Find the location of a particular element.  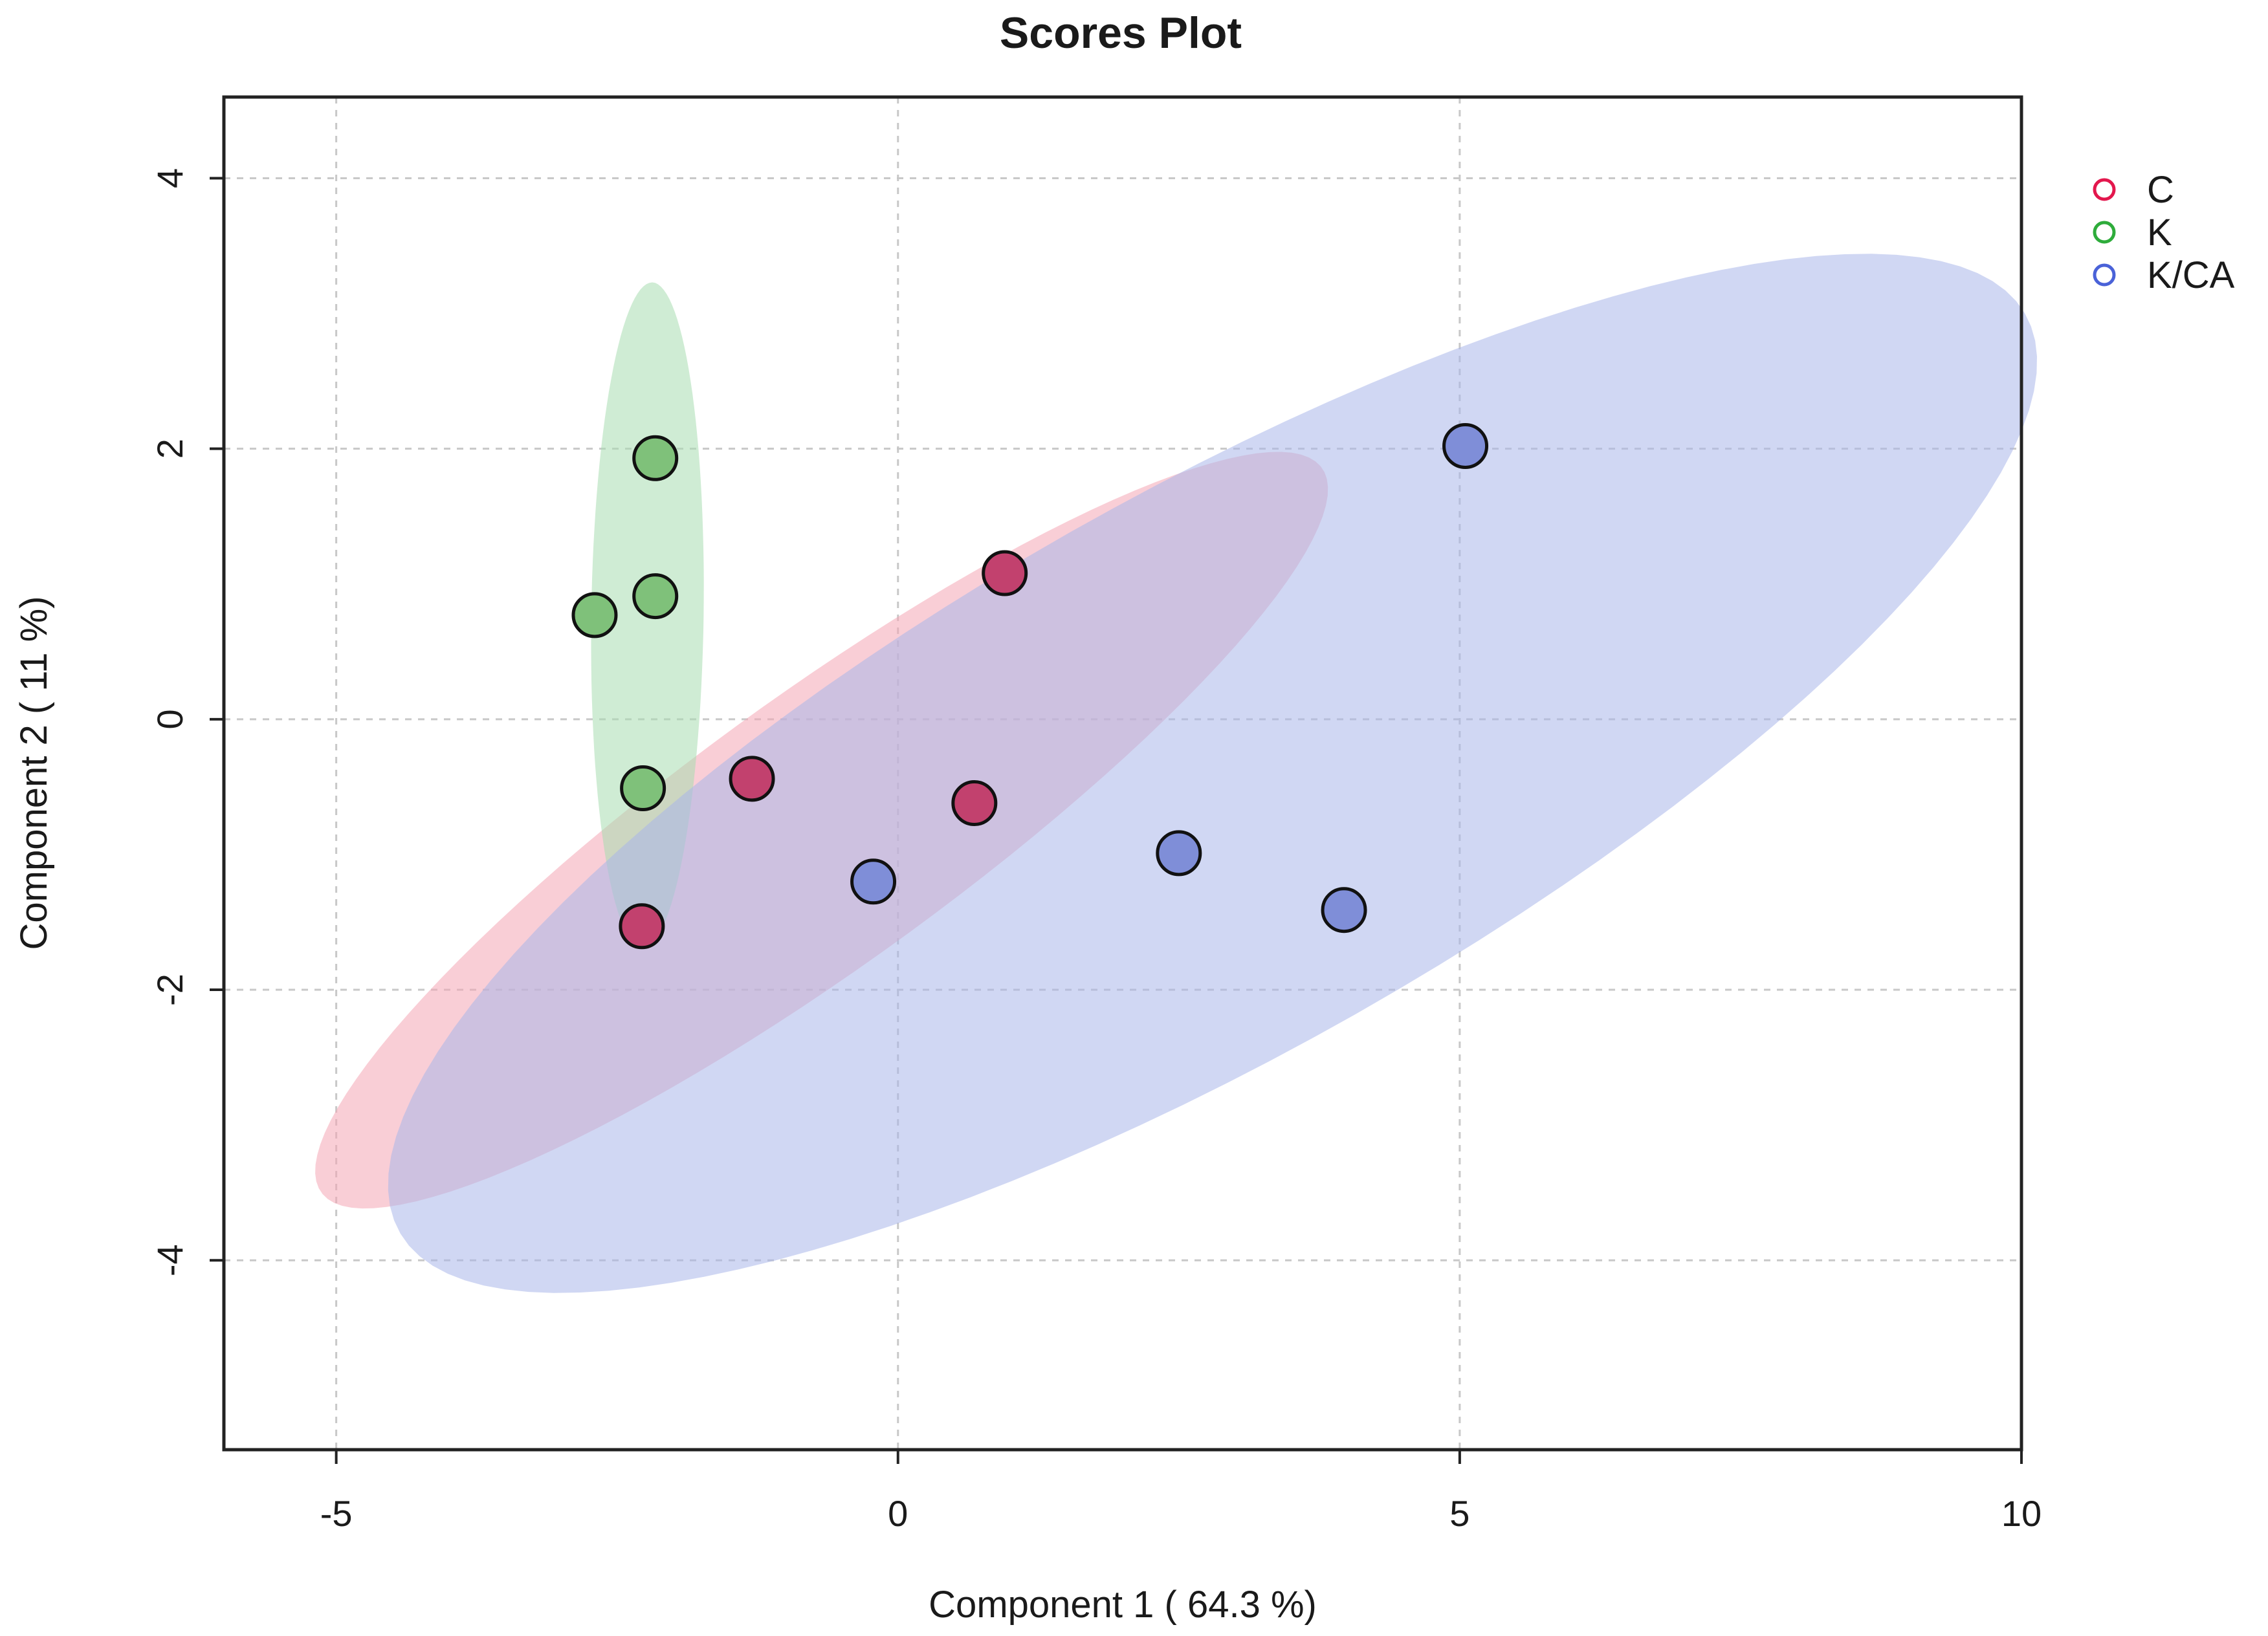

legend-label: K/CA is located at coordinates (2191, 275).